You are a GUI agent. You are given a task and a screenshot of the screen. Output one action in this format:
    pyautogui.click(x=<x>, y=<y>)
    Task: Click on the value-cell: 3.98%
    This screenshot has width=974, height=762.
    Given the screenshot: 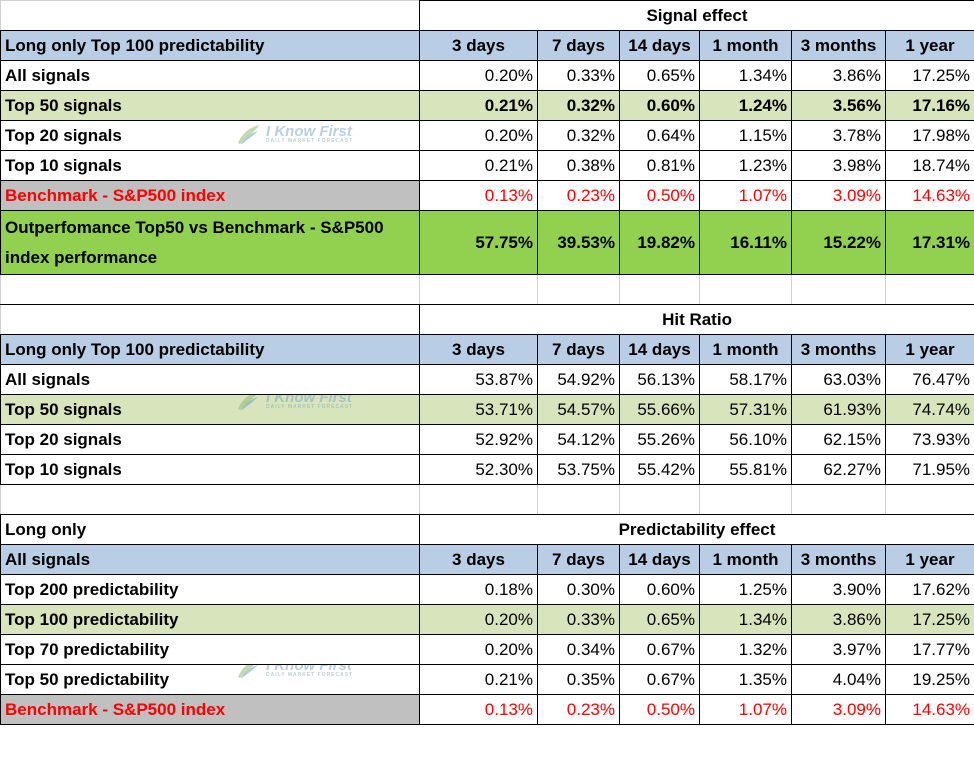 What is the action you would take?
    pyautogui.click(x=838, y=165)
    